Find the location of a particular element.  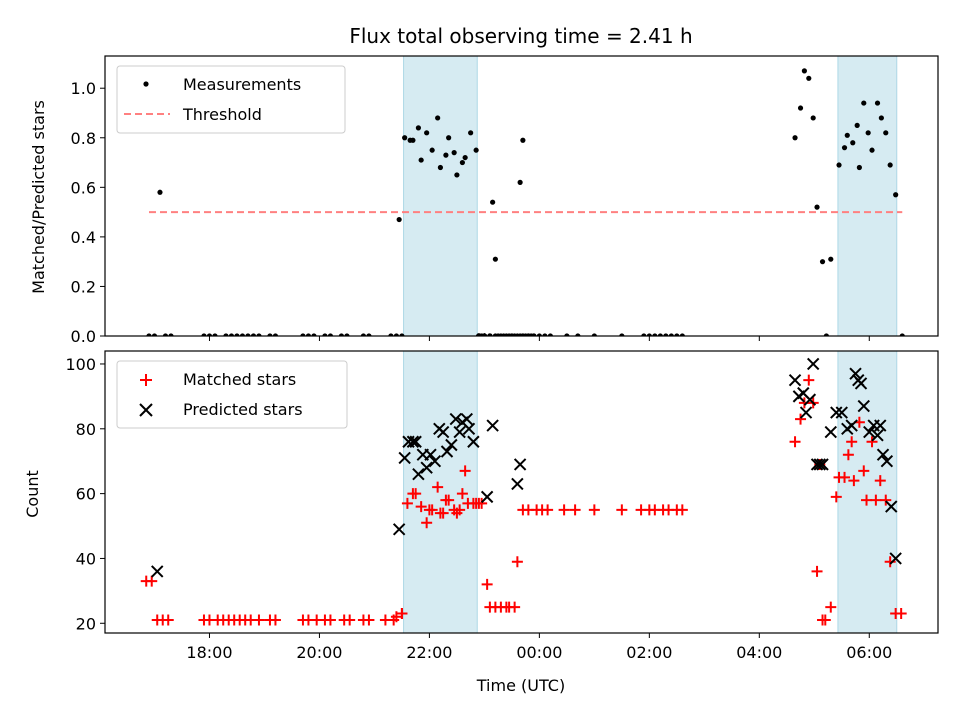

measurements-legend-marker is located at coordinates (146, 84).